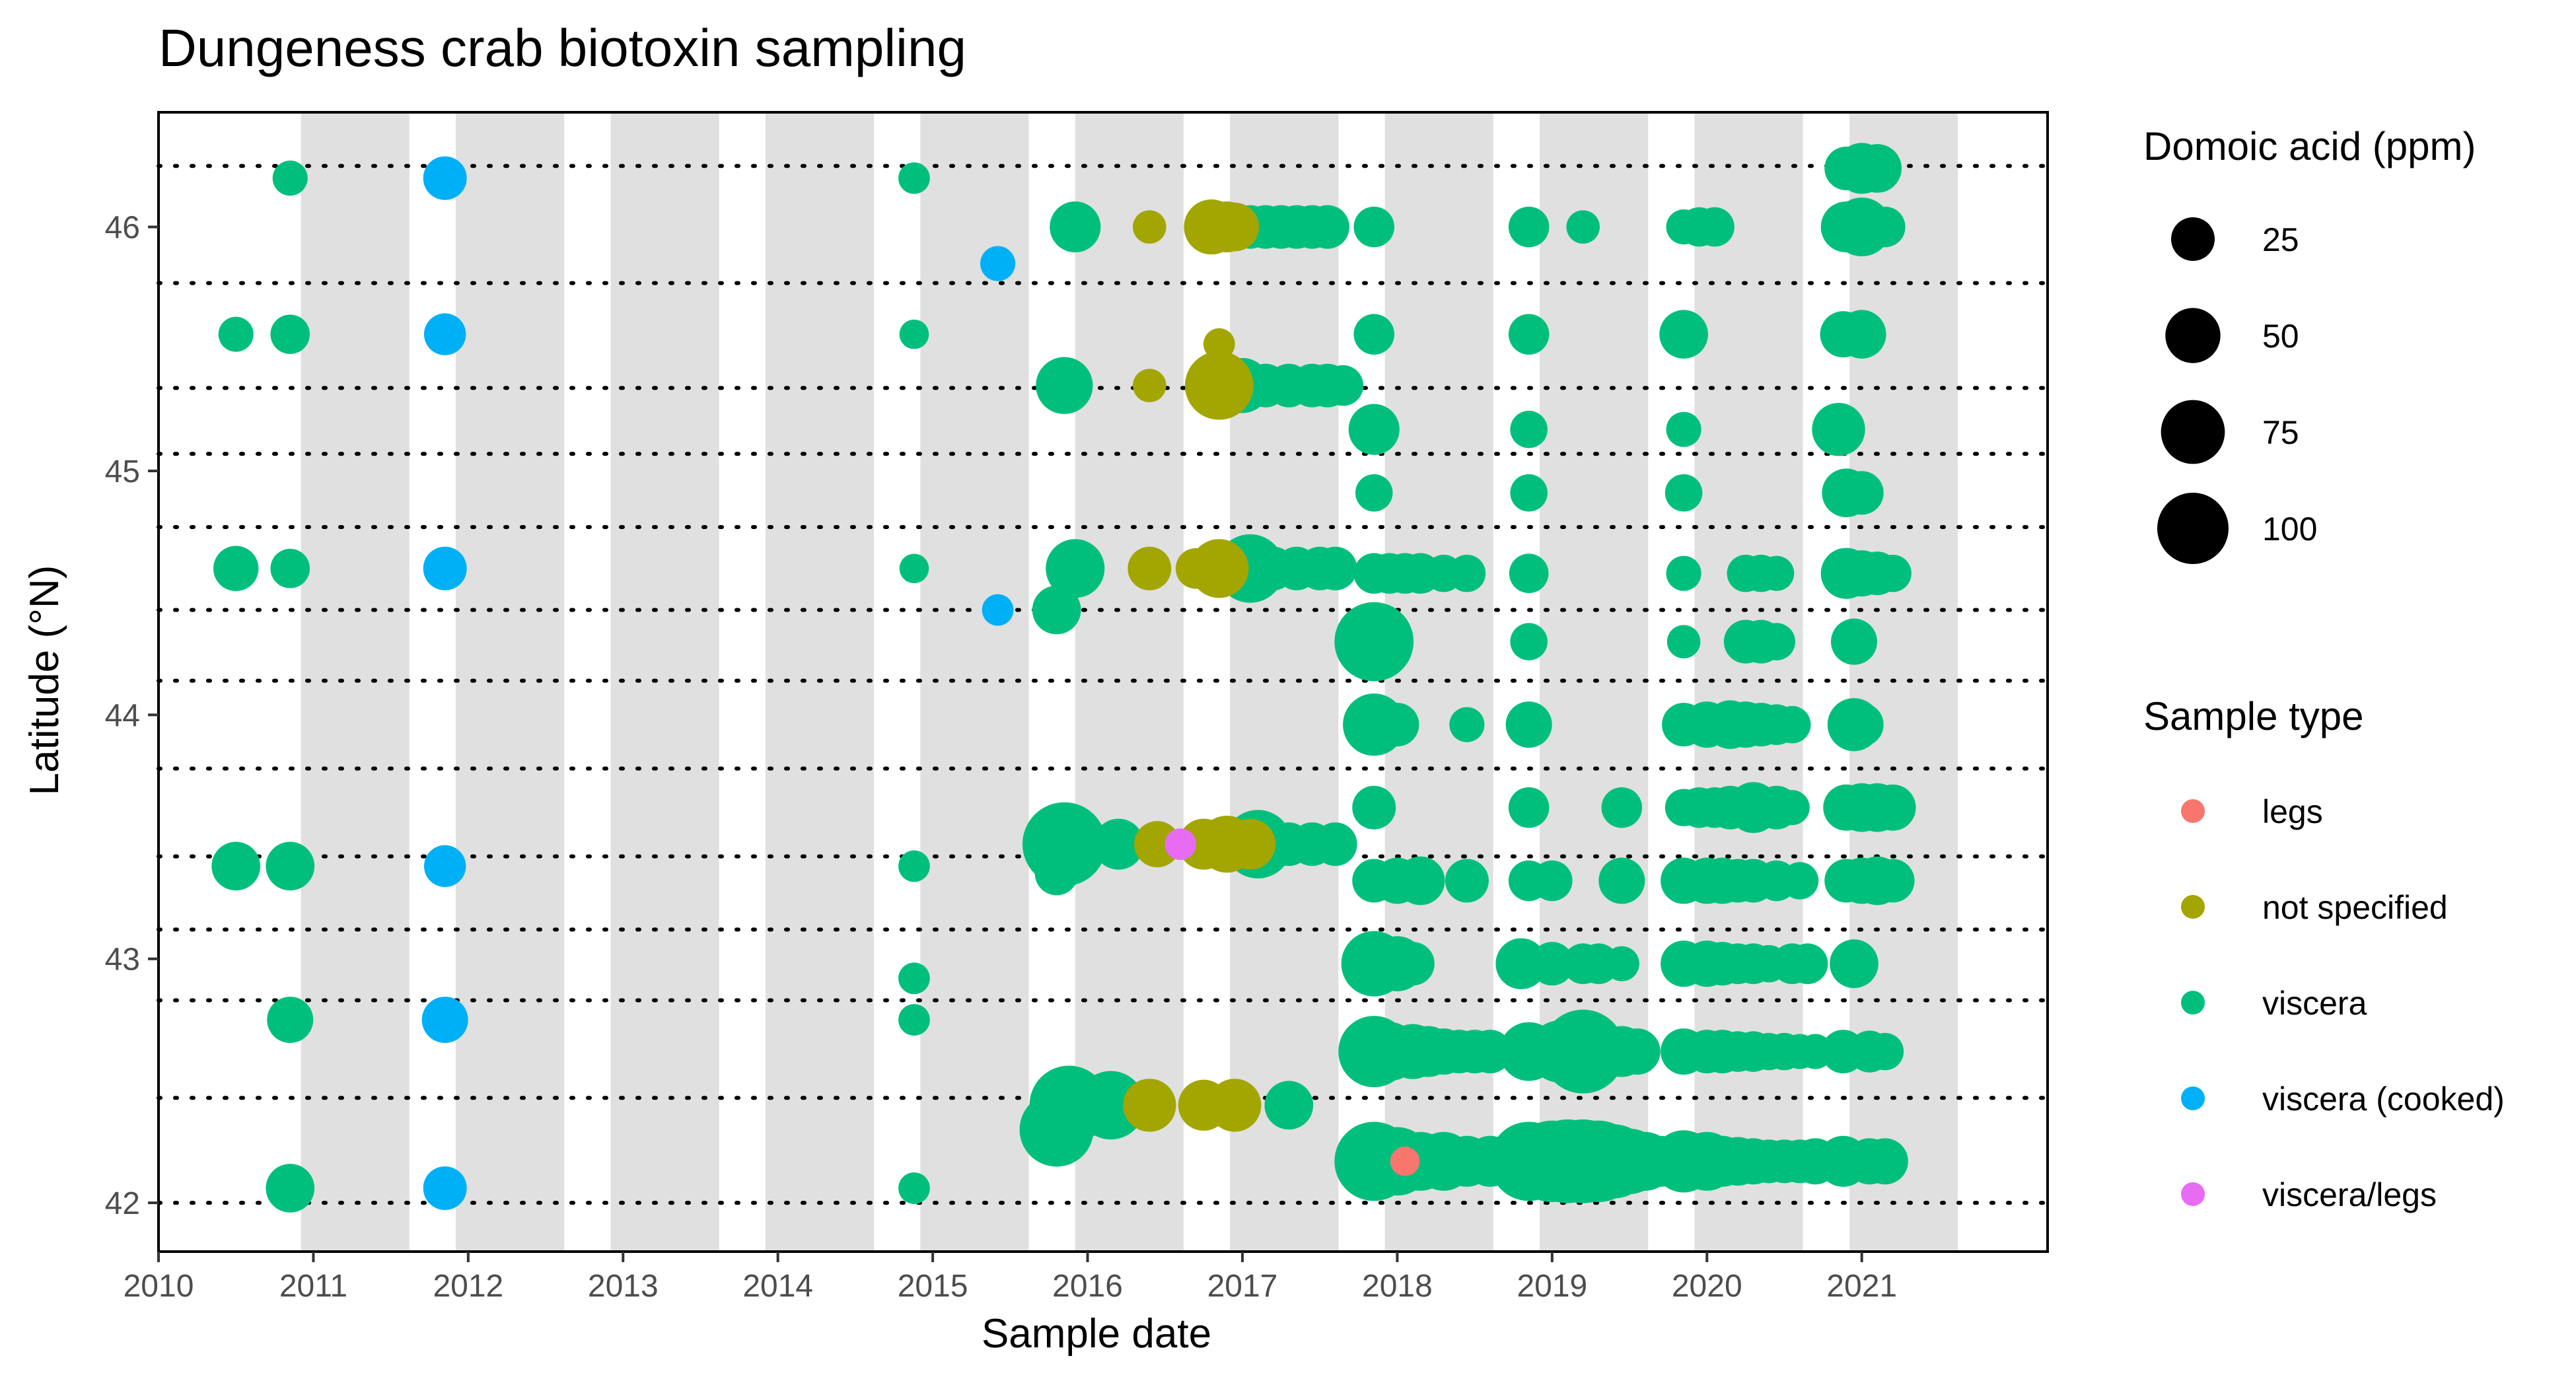  Describe the element at coordinates (468, 1286) in the screenshot. I see `x-tick-label: 2012` at that location.